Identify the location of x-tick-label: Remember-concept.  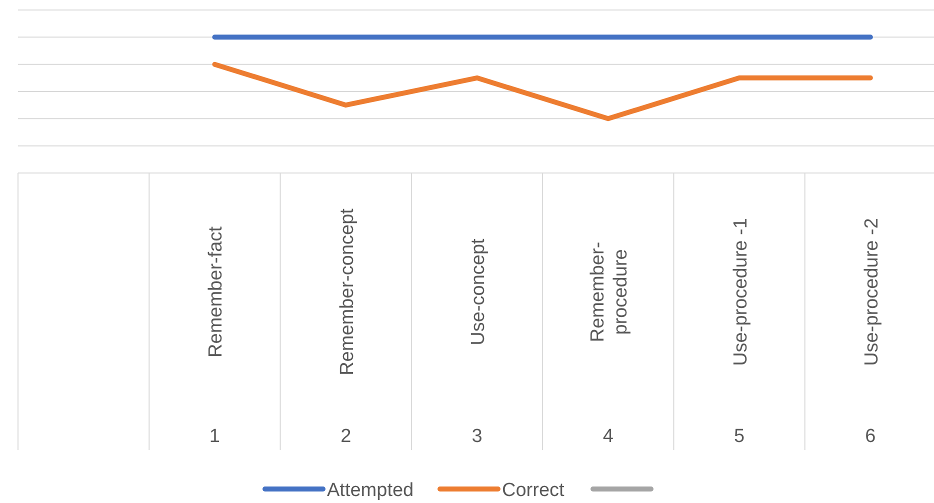
(347, 292).